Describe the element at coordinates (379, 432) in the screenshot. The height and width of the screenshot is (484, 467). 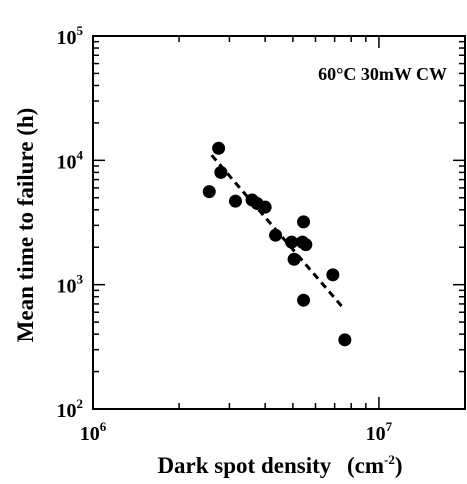
I see `x-tick-label: 10⁷` at that location.